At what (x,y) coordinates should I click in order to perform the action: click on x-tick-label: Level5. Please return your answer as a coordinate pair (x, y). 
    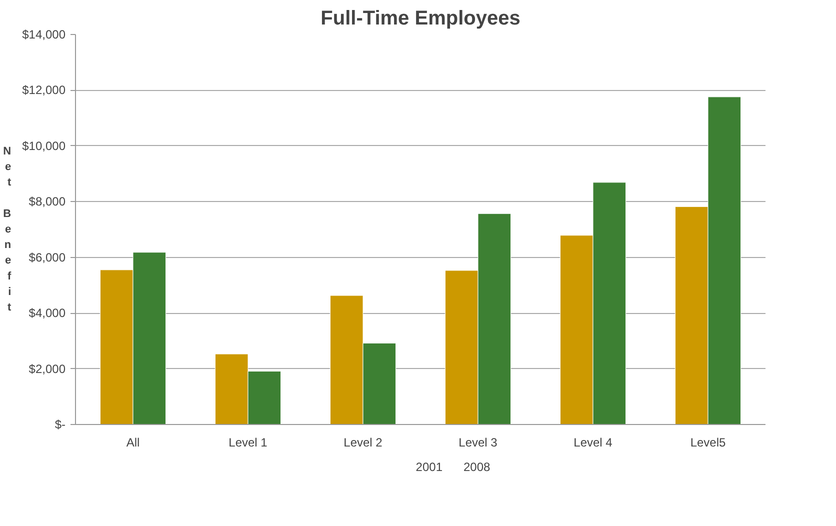
    Looking at the image, I should click on (708, 443).